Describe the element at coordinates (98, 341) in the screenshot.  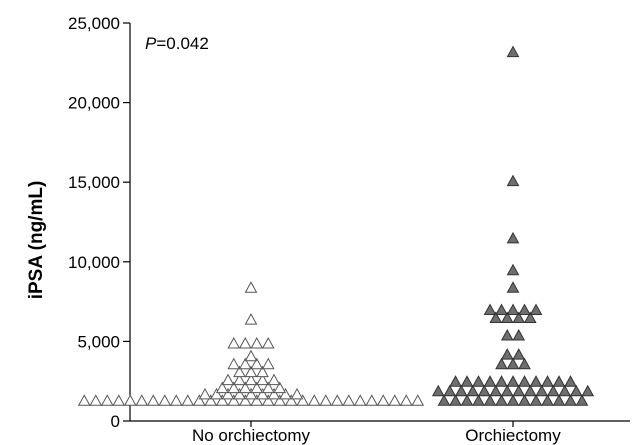
I see `y-tick-label: 5,000` at that location.